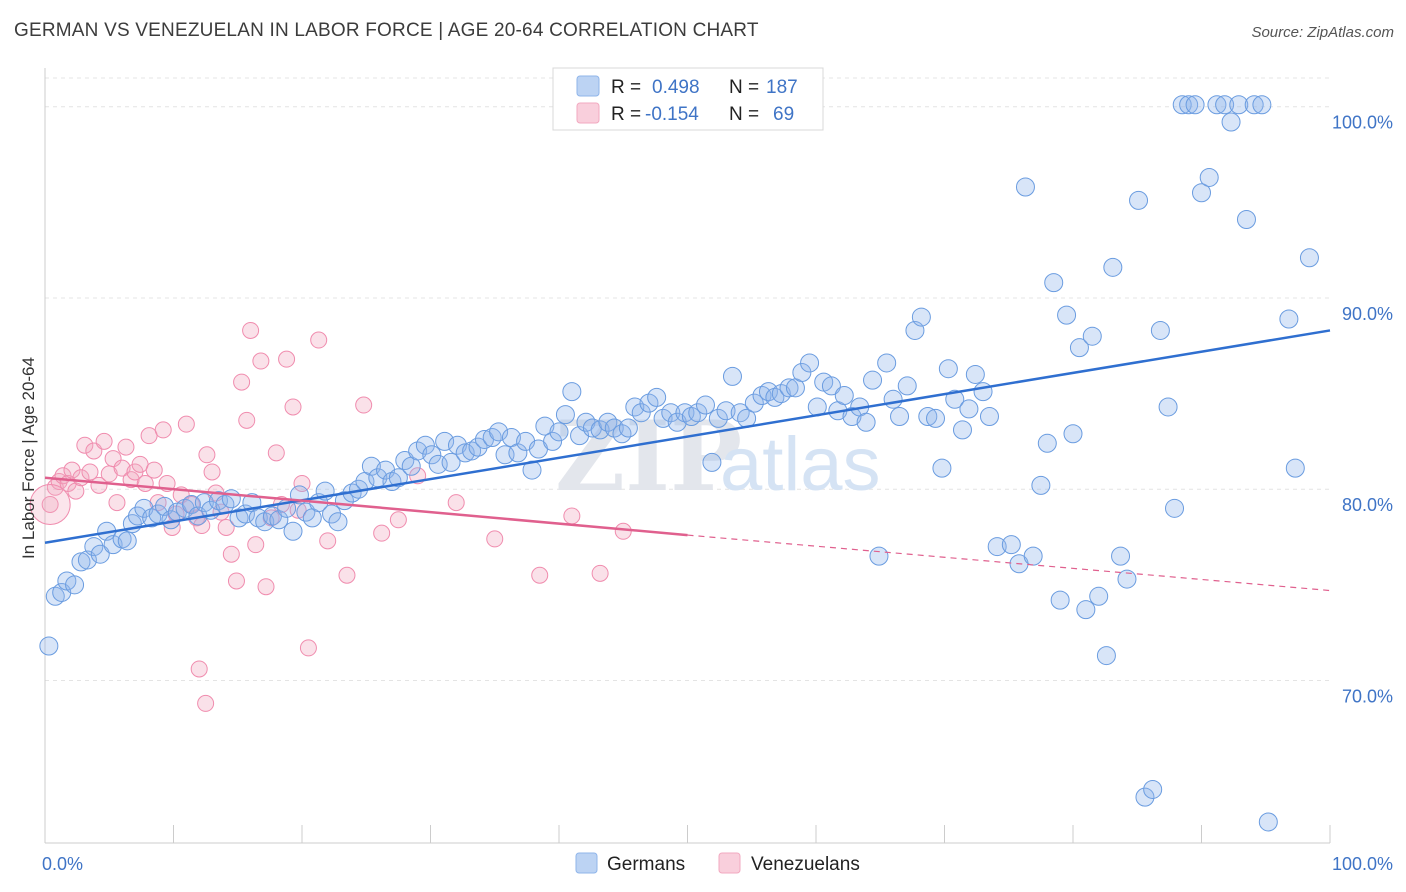  What do you see at coordinates (1322, 32) in the screenshot?
I see `source-label: Source: ZipAtlas.com` at bounding box center [1322, 32].